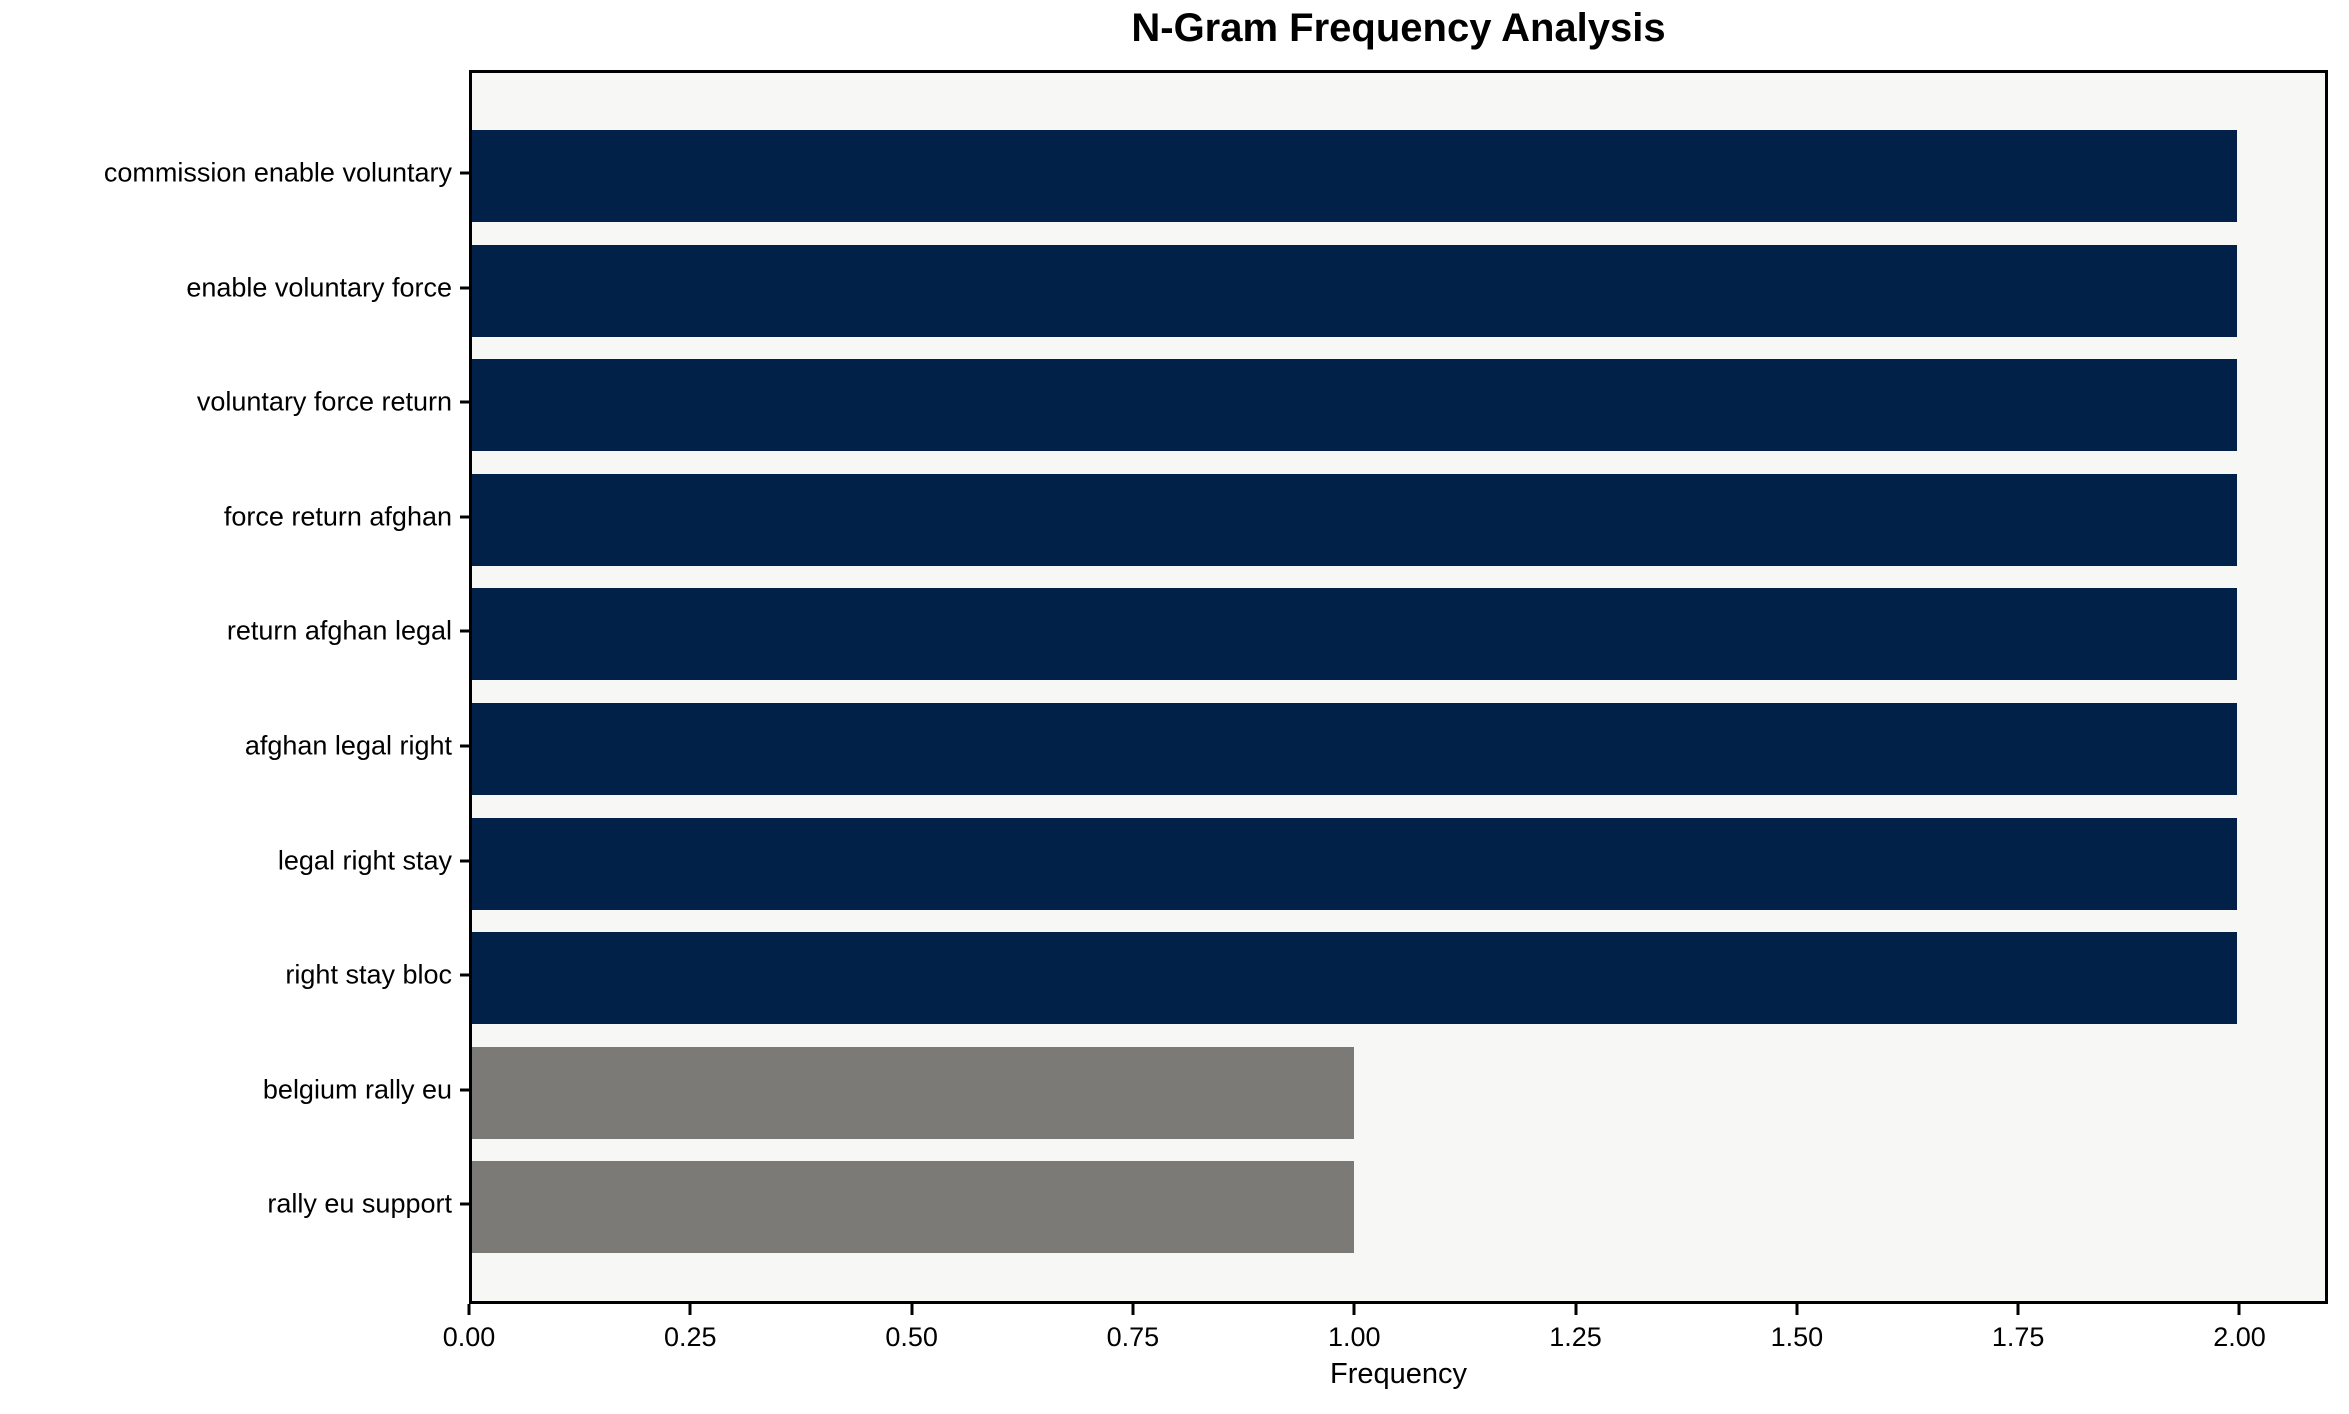 The height and width of the screenshot is (1414, 2349). I want to click on y-tick-label: return afghan legal, so click(339, 630).